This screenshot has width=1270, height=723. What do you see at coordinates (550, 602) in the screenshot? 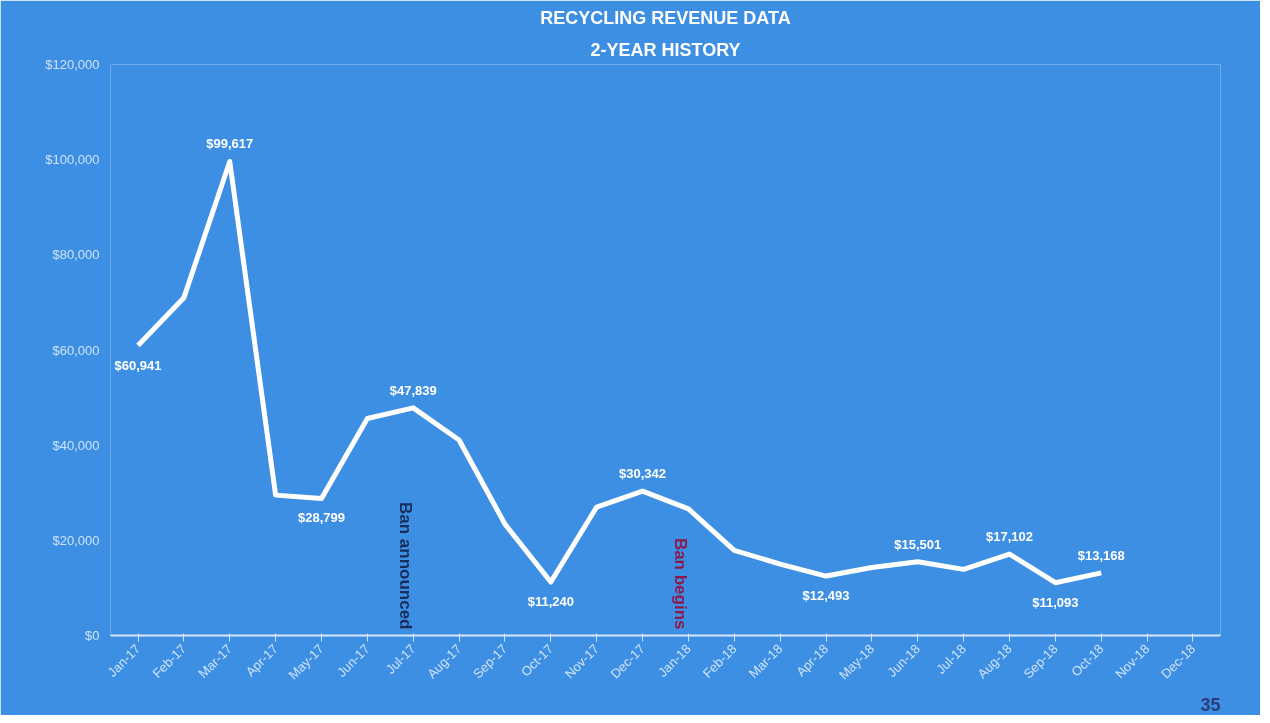
I see `data-label: $11,240` at bounding box center [550, 602].